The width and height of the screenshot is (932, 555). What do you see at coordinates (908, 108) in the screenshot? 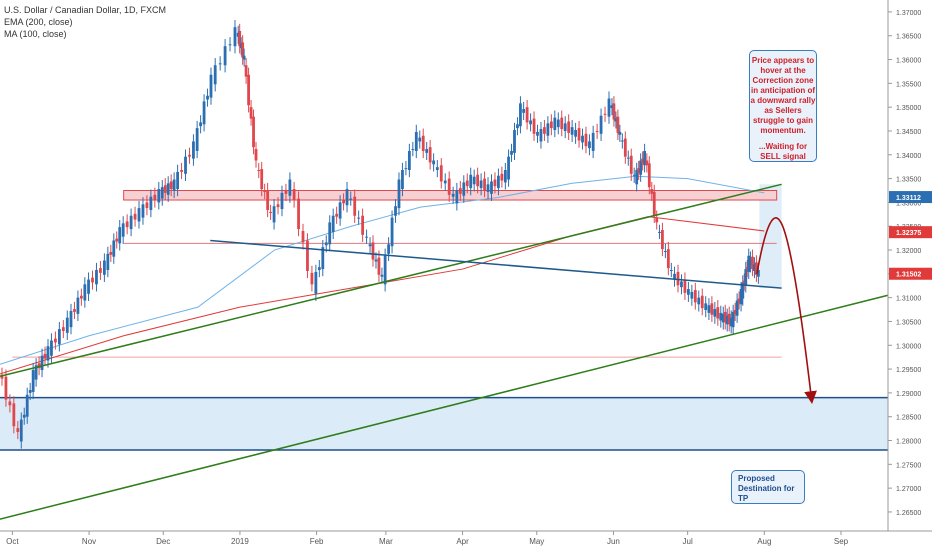
I see `price-tick-label: 1.35000` at bounding box center [908, 108].